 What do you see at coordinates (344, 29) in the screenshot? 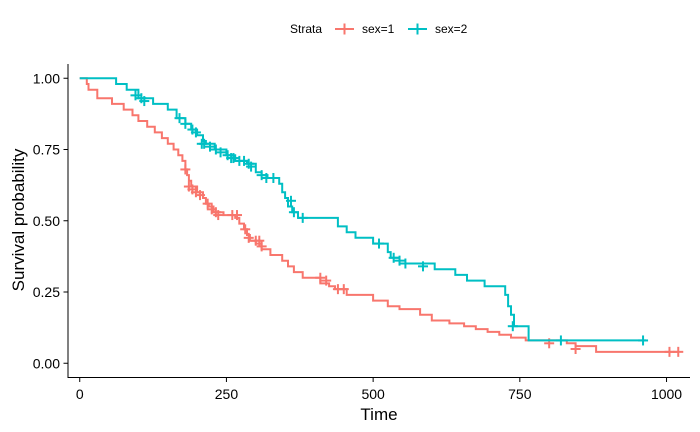
I see `legend-key-sex1` at bounding box center [344, 29].